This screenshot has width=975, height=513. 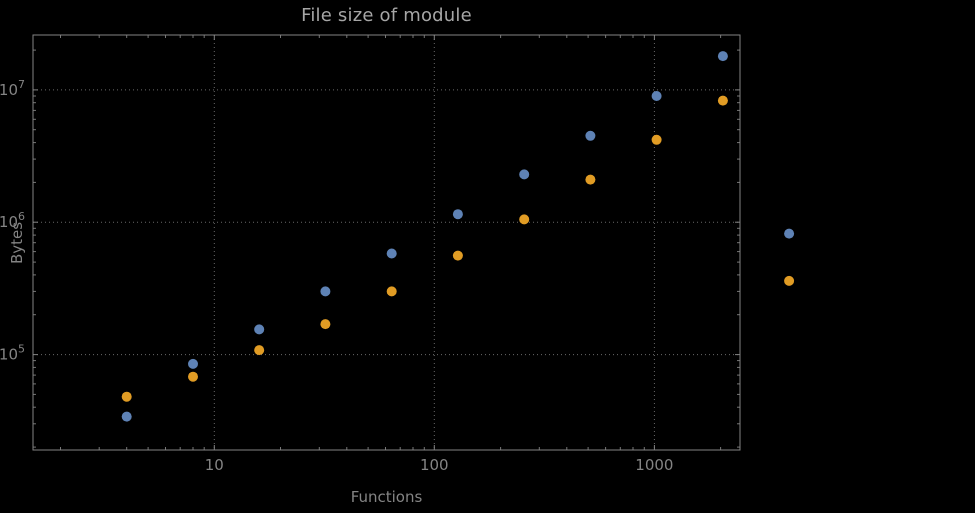 What do you see at coordinates (12, 353) in the screenshot?
I see `y-tick-label: 10⁵` at bounding box center [12, 353].